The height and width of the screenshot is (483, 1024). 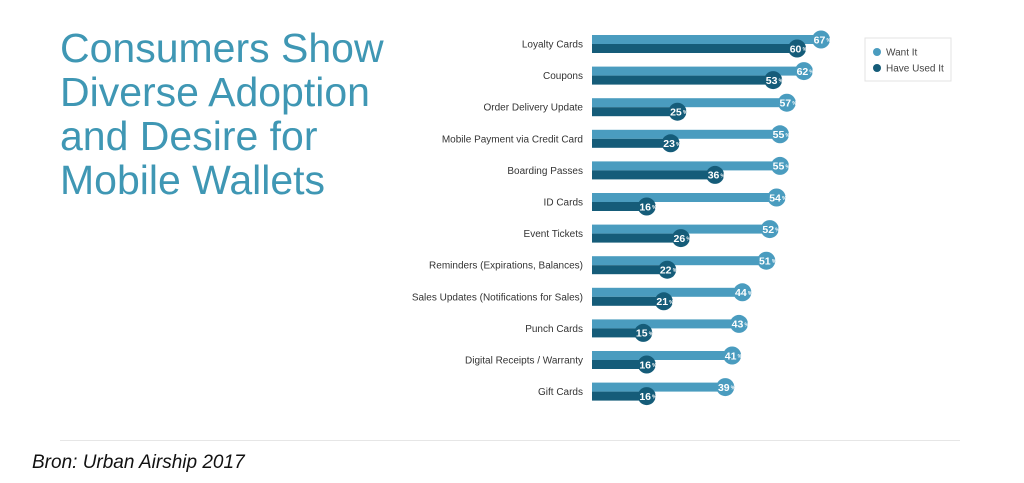 I want to click on category-label: Gift Cards, so click(x=560, y=392).